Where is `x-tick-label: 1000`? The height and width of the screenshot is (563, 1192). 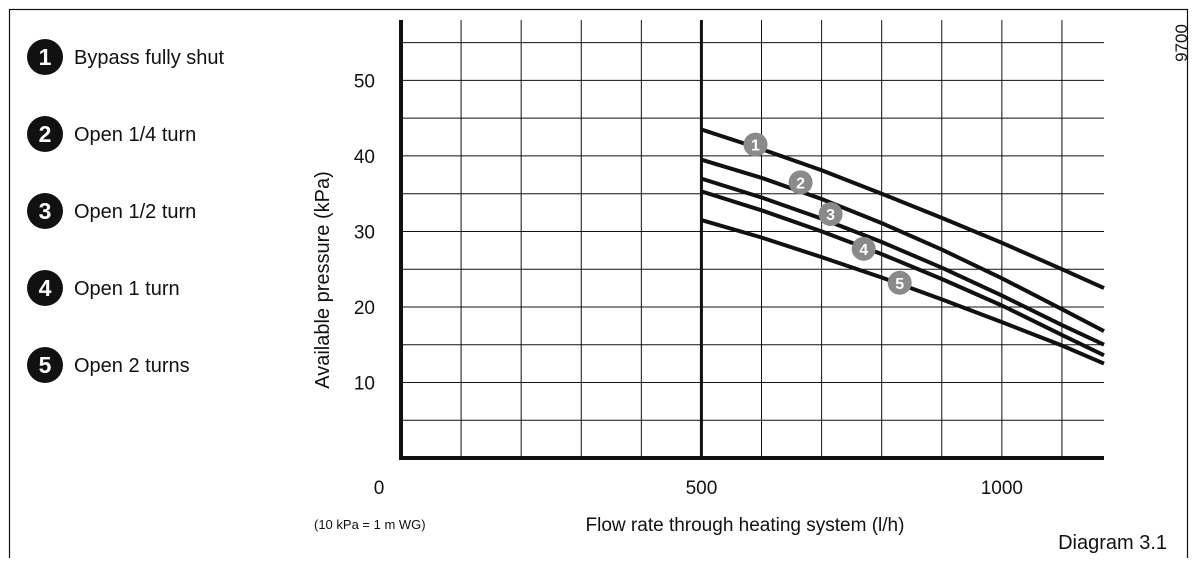
x-tick-label: 1000 is located at coordinates (1002, 488).